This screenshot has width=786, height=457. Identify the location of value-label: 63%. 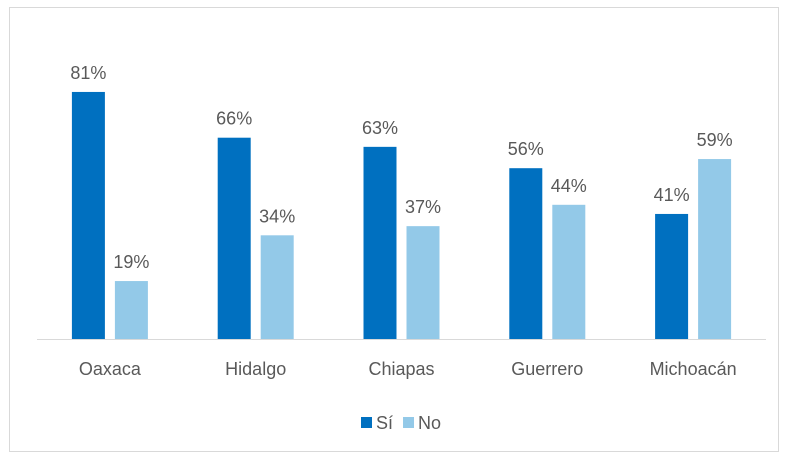
(380, 128).